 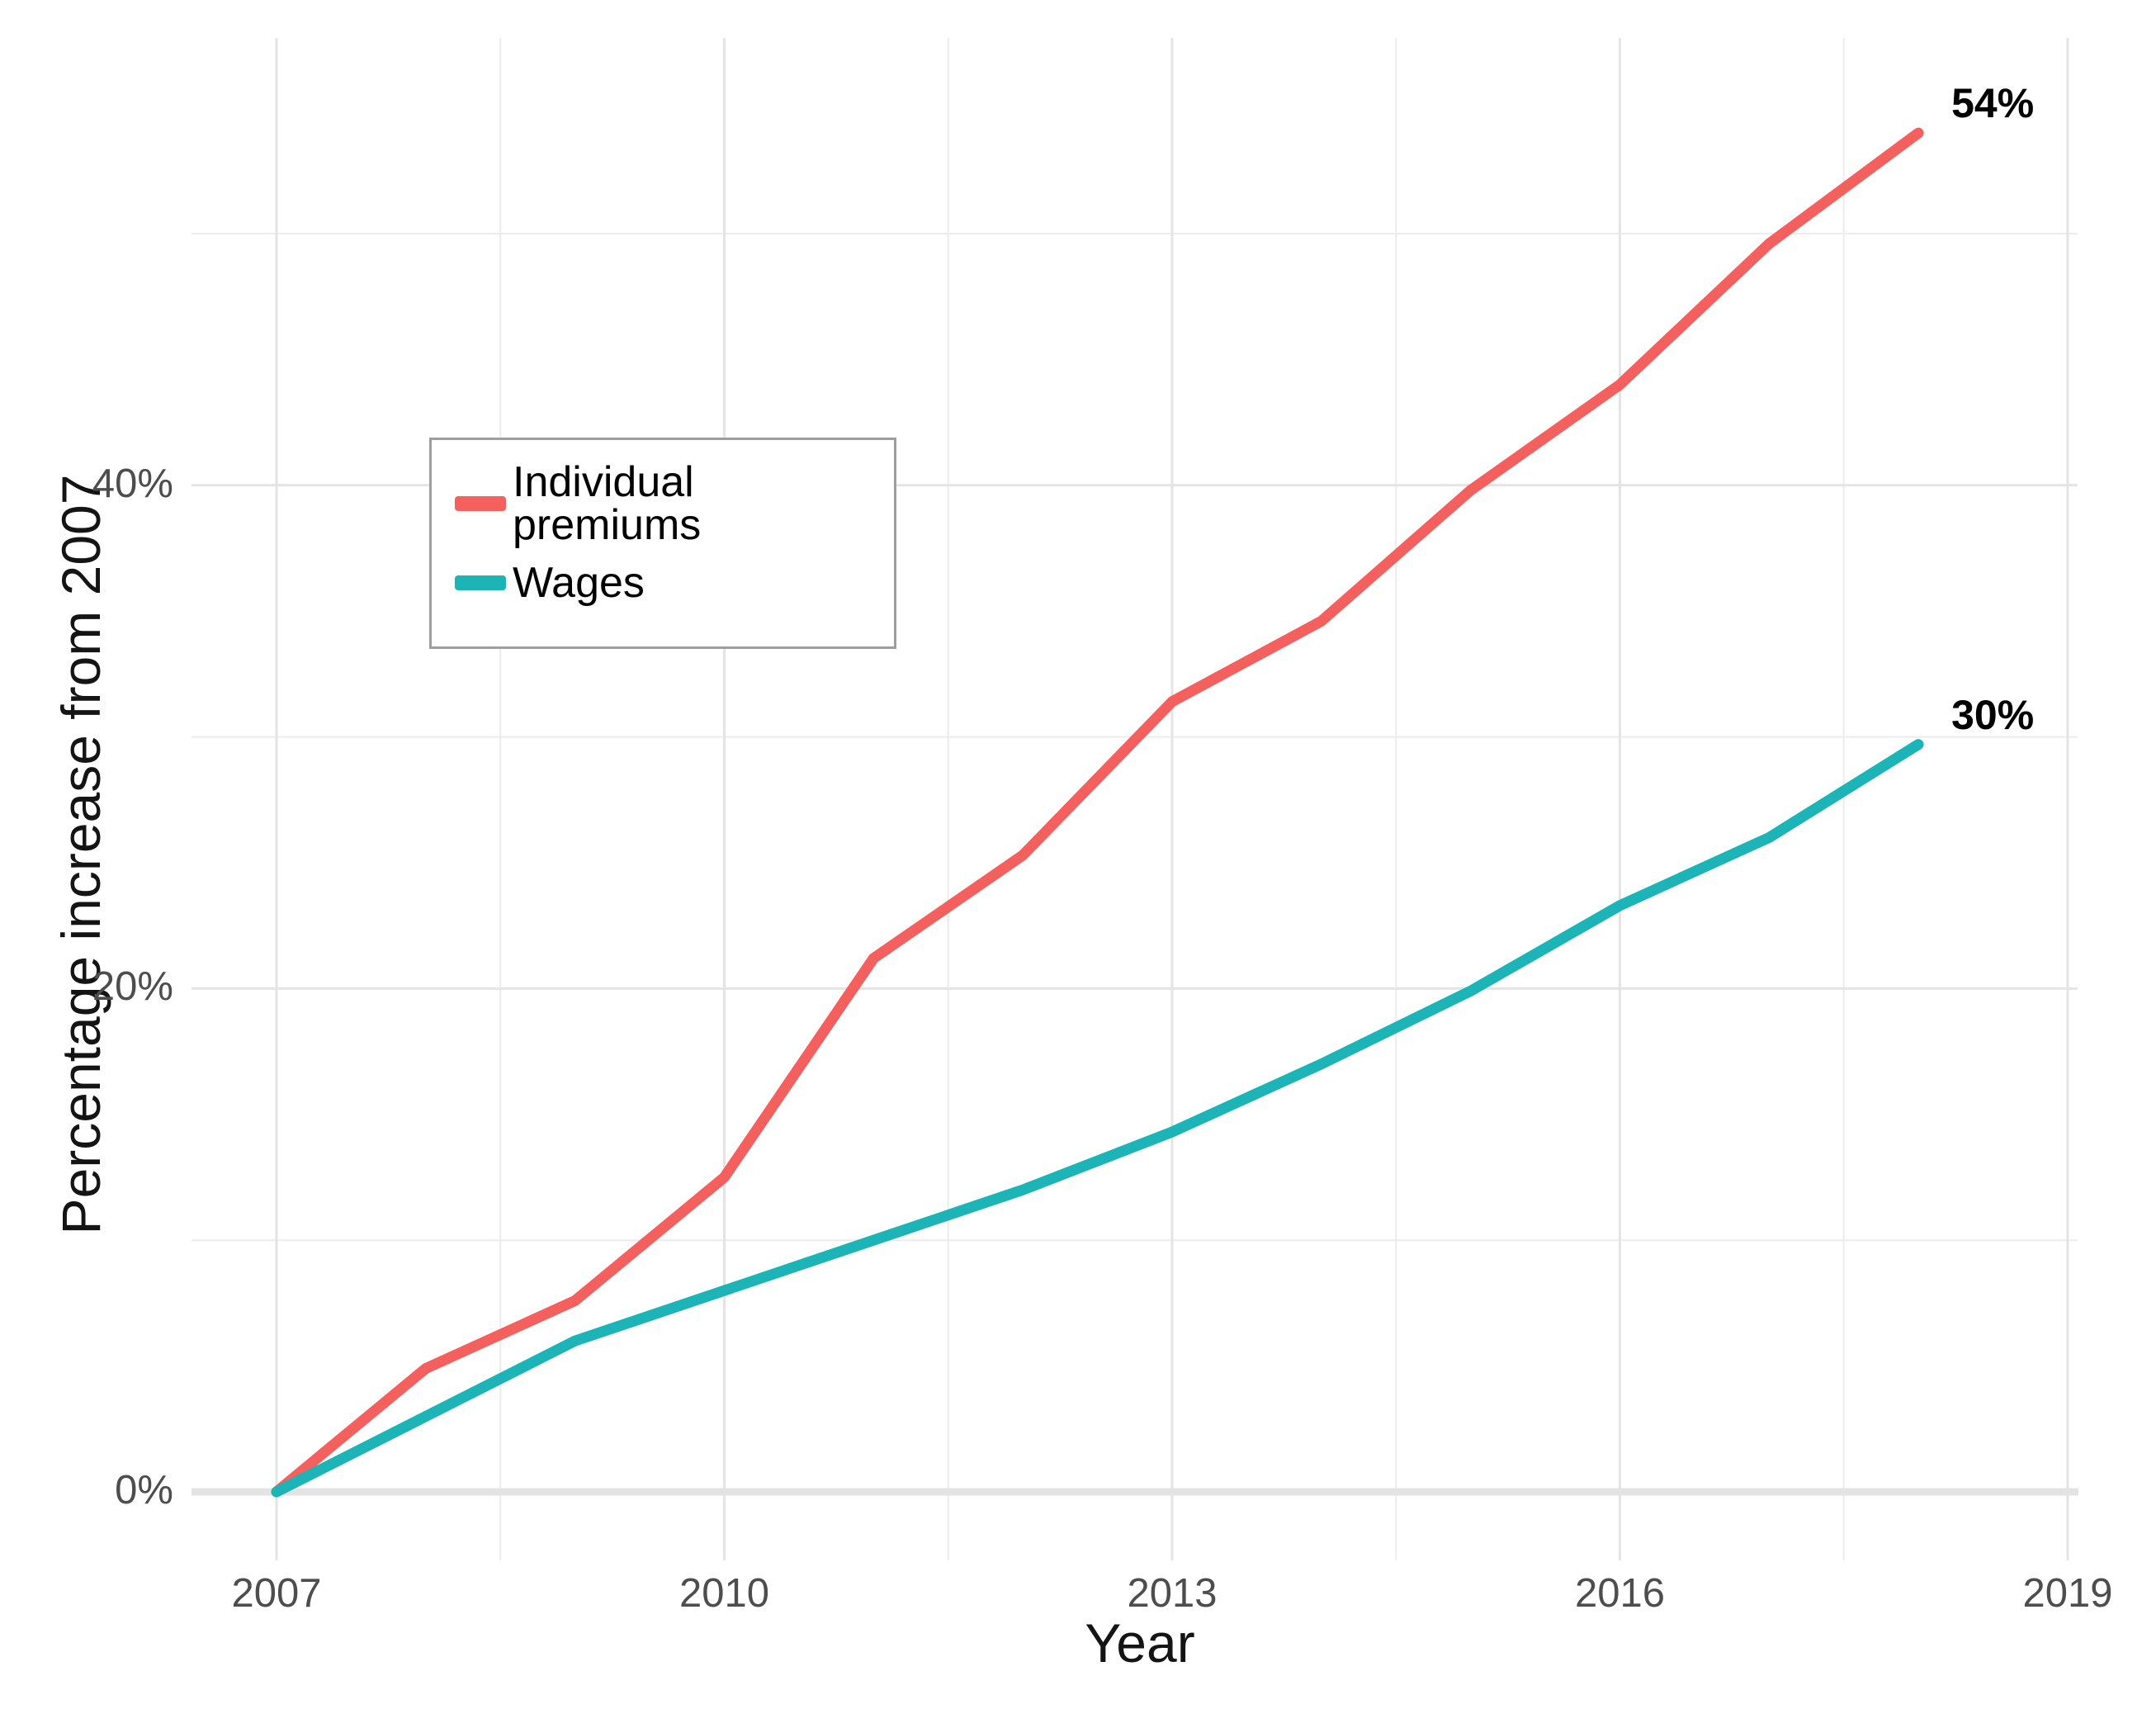 I want to click on legend: Individual premiums Wages, so click(x=662, y=543).